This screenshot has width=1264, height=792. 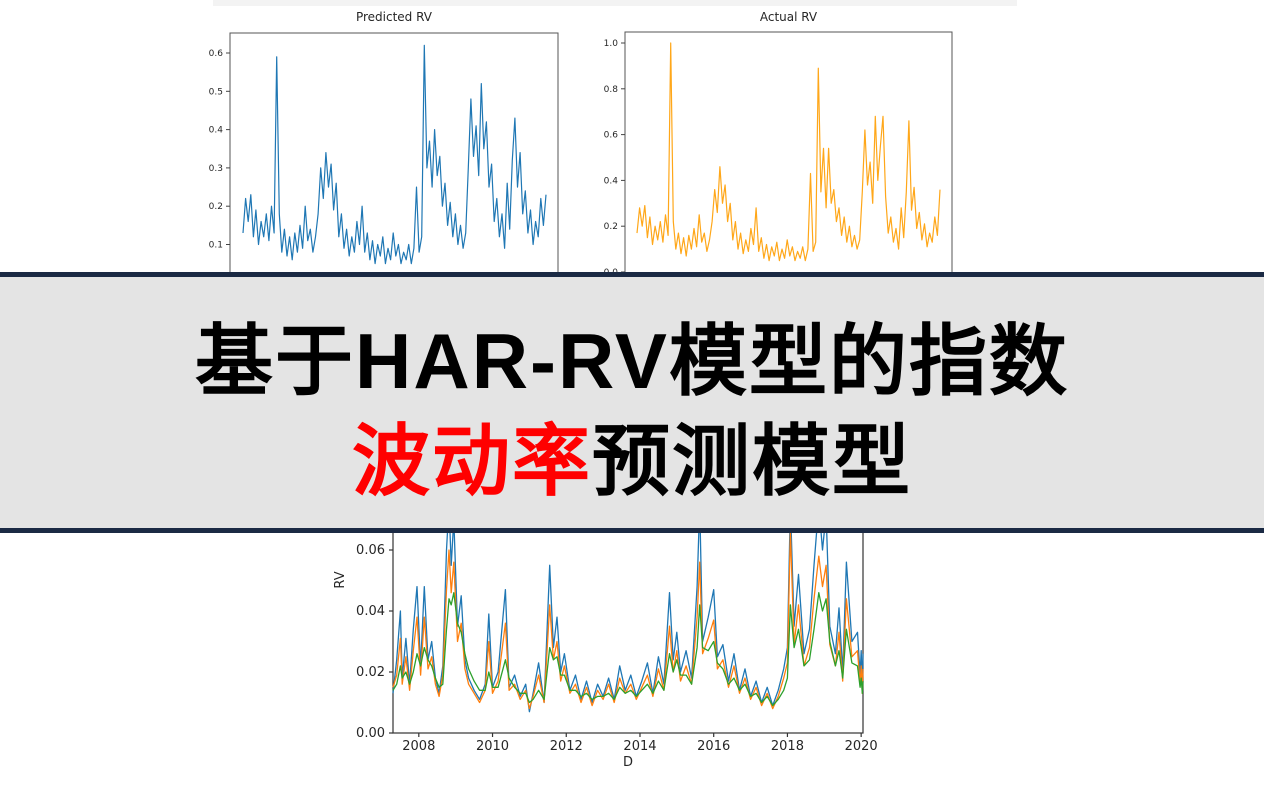 What do you see at coordinates (370, 550) in the screenshot?
I see `y-tick-label: 0.06` at bounding box center [370, 550].